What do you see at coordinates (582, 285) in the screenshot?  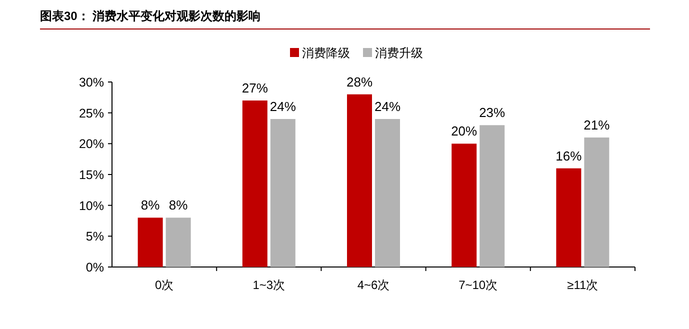 I see `x-tick-label: ≥11次` at bounding box center [582, 285].